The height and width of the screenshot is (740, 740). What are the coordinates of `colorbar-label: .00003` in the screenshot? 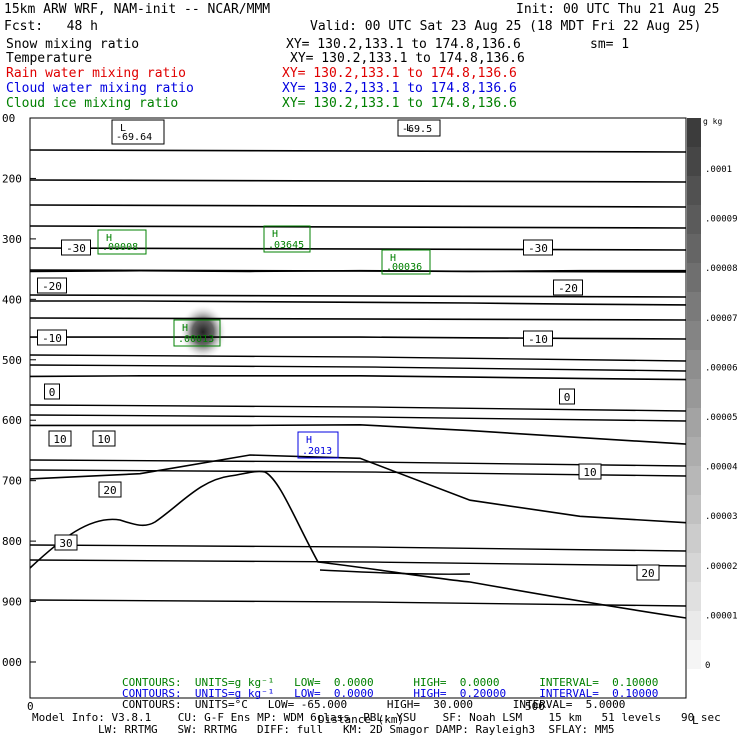 It's located at (721, 517).